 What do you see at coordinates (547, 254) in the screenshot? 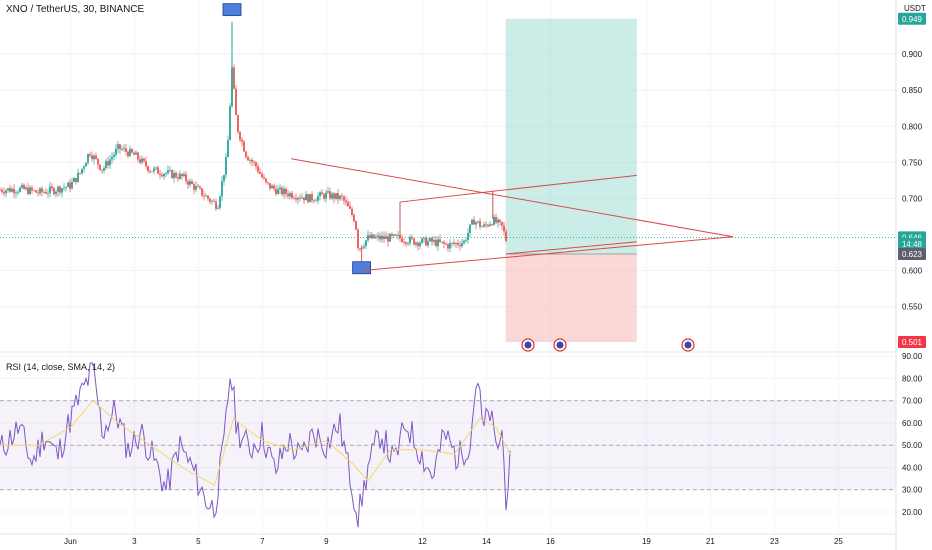
I see `triangle-lower-line` at bounding box center [547, 254].